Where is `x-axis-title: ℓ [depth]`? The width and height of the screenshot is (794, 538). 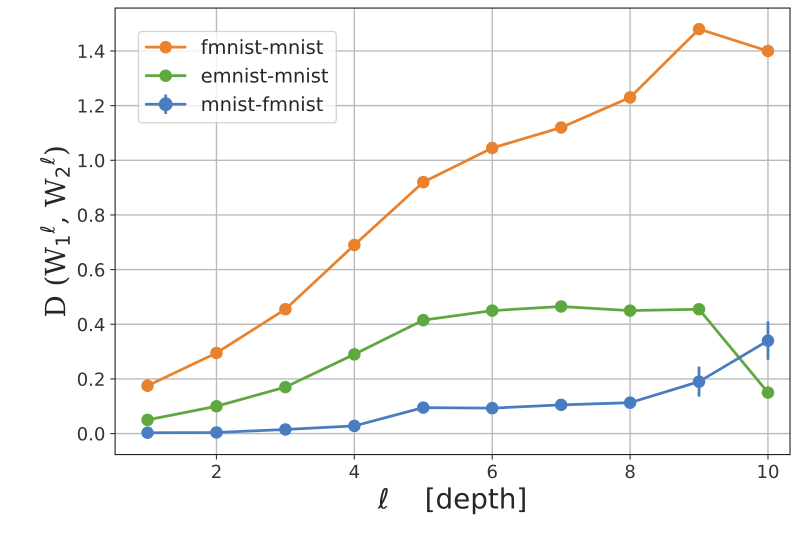
x-axis-title: ℓ [depth] is located at coordinates (451, 500).